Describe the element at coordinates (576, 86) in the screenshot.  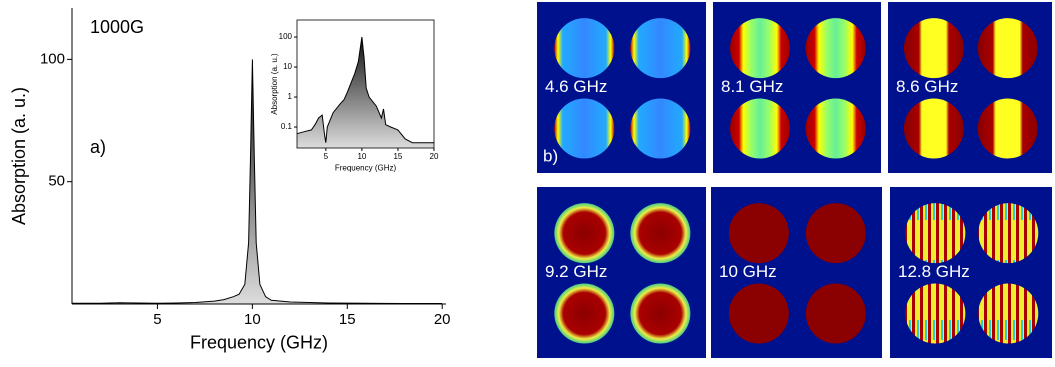
I see `panel-label: 4.6 GHz` at that location.